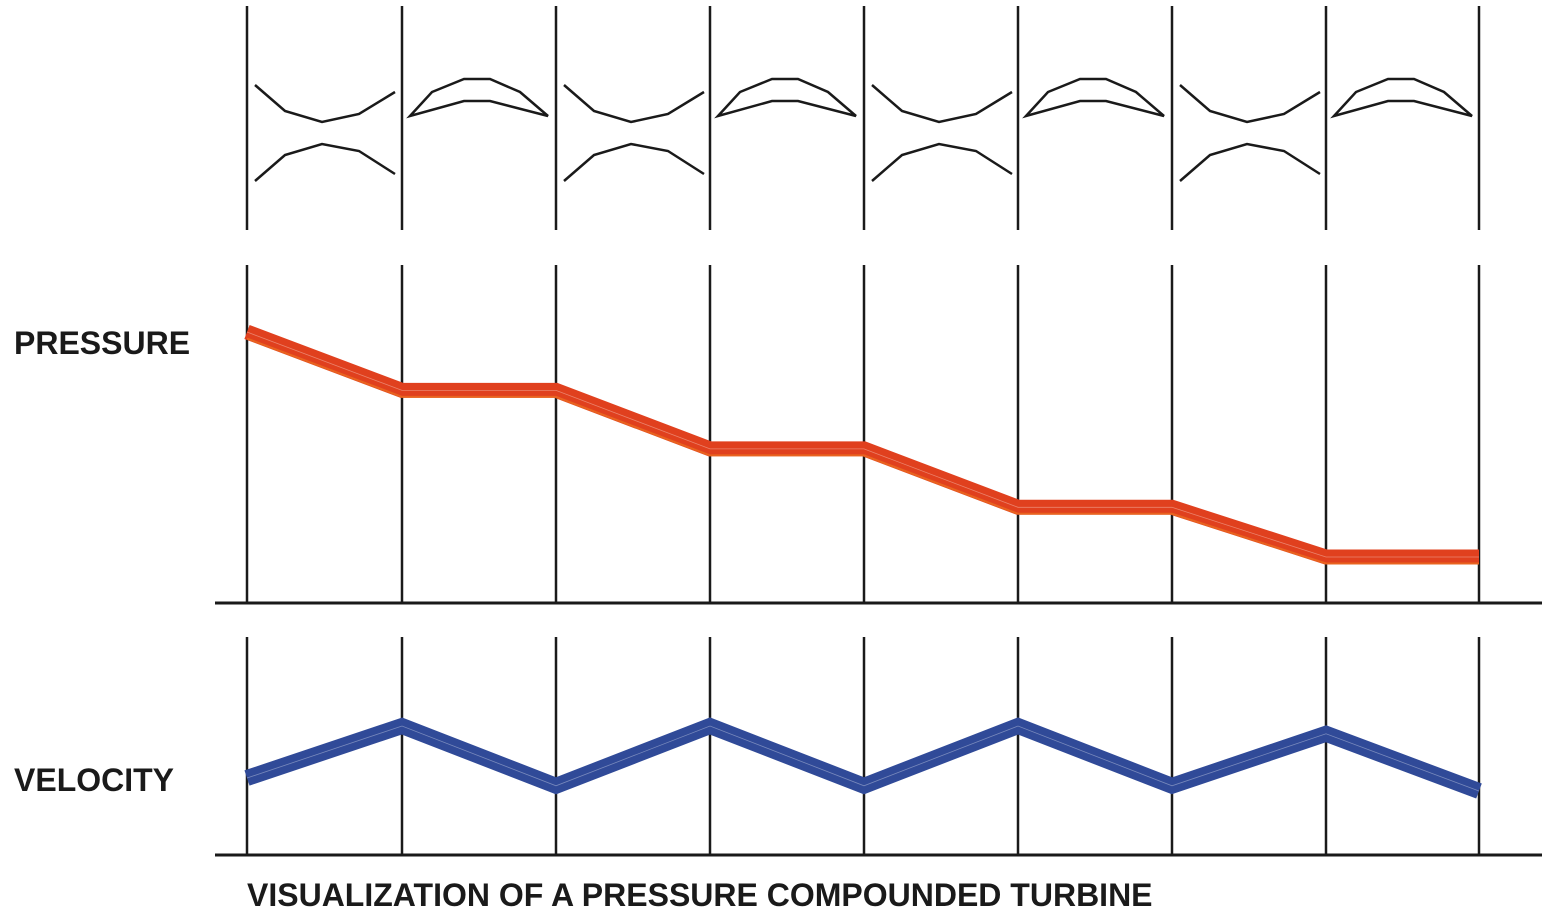 This screenshot has width=1542, height=909. I want to click on velocity-line, so click(863, 758).